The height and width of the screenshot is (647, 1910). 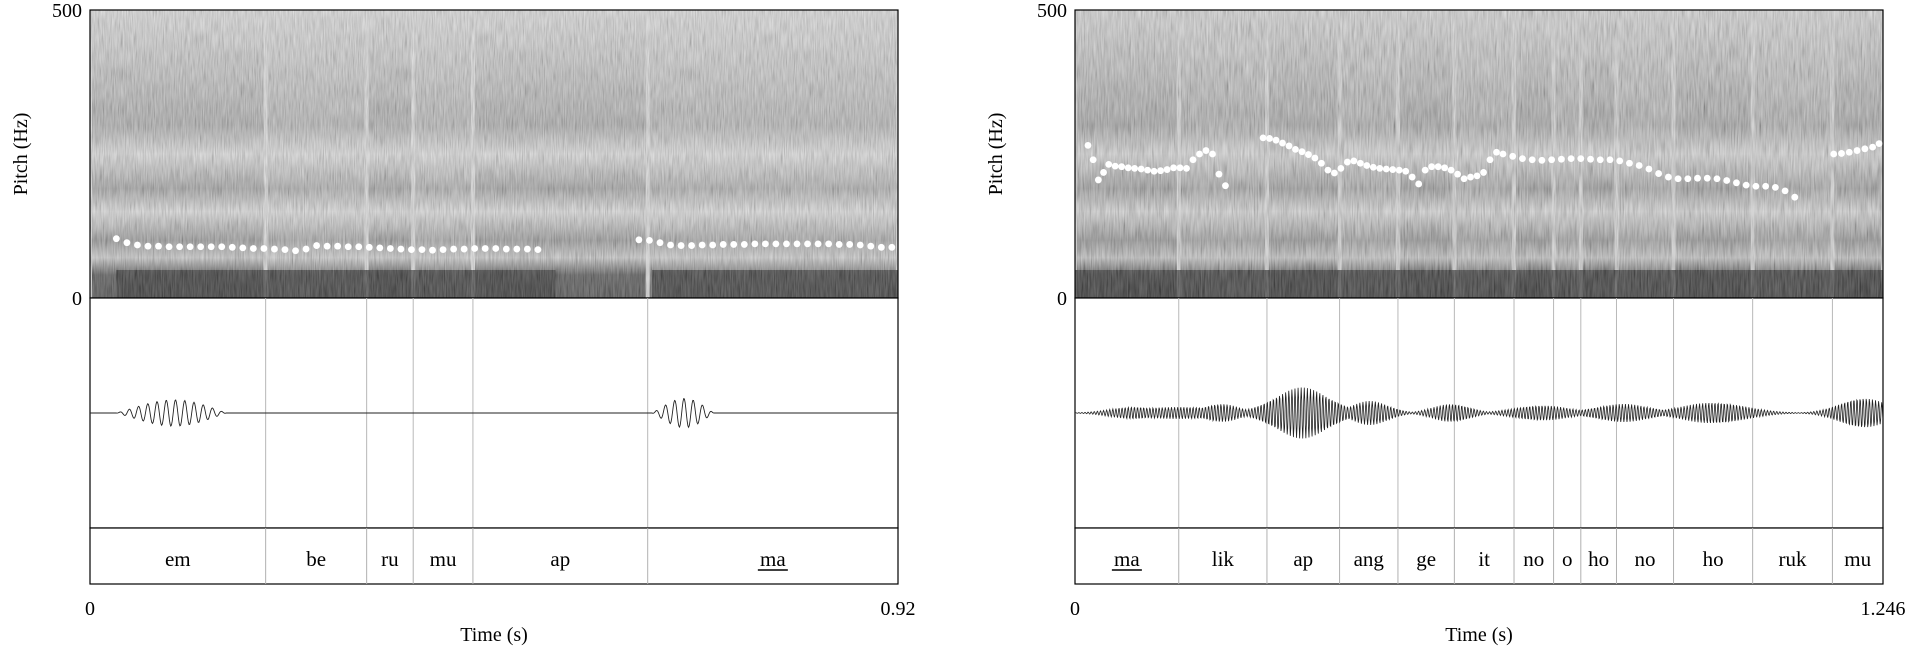 I want to click on right-tier-frame, so click(x=1479, y=556).